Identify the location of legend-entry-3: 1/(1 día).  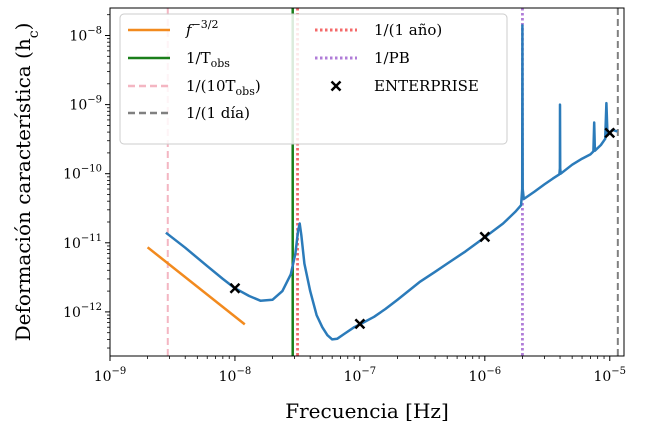
(189, 113).